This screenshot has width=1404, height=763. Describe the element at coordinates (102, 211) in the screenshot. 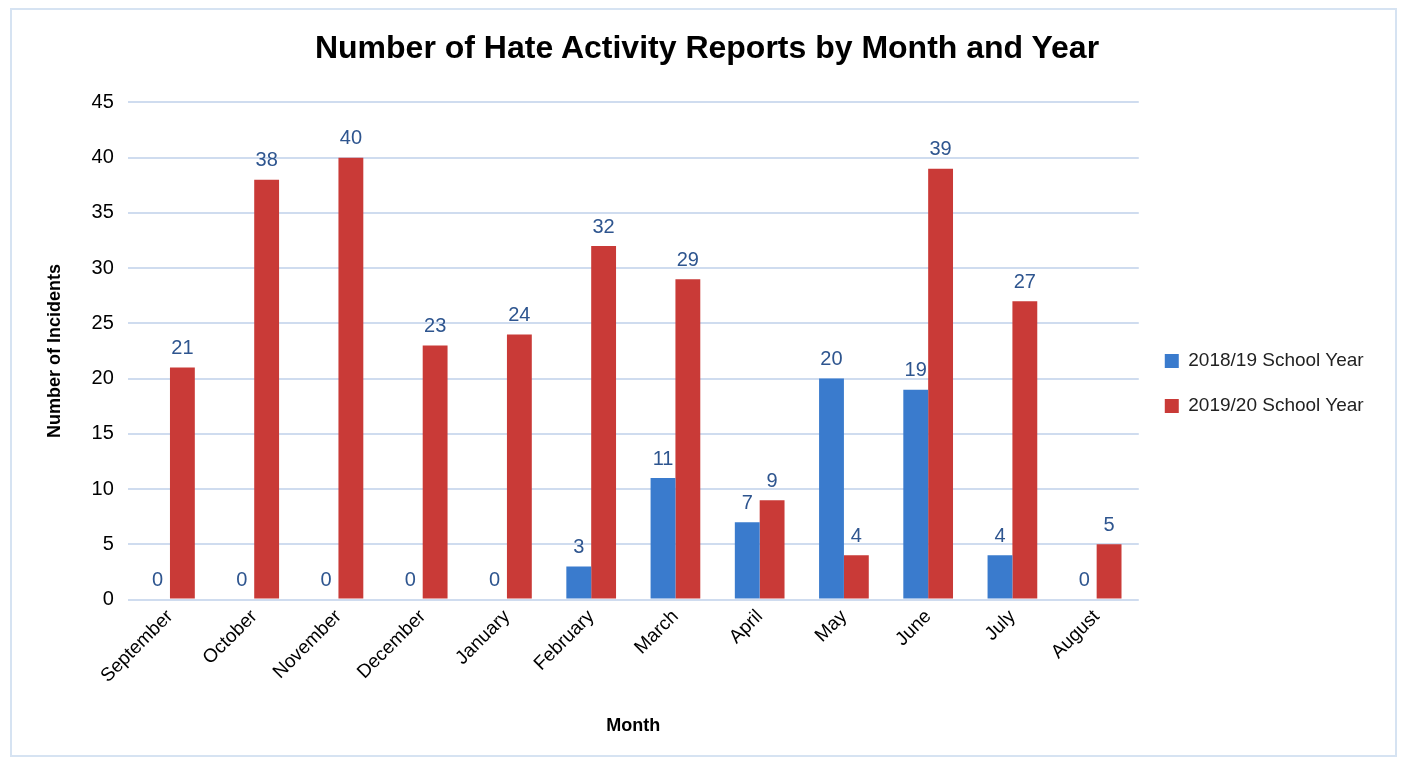

I see `y-tick-label: 35` at that location.